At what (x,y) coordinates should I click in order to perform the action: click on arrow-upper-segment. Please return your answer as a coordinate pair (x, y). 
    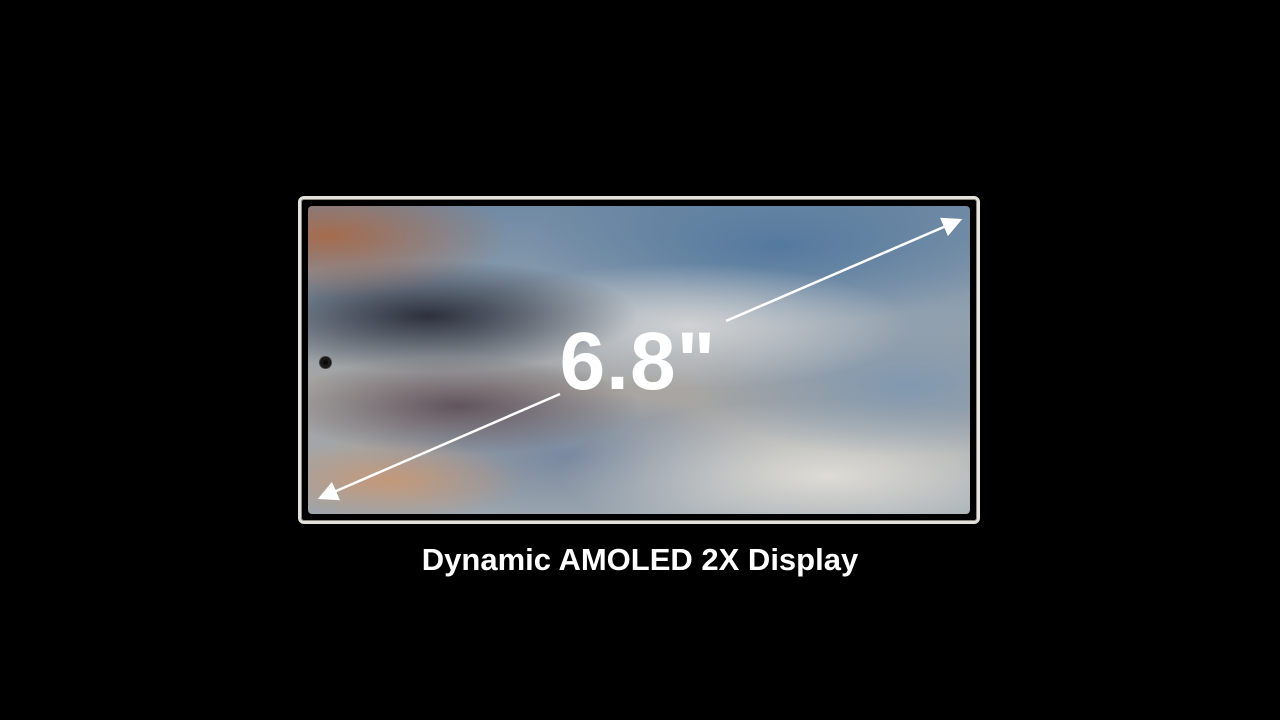
    Looking at the image, I should click on (844, 270).